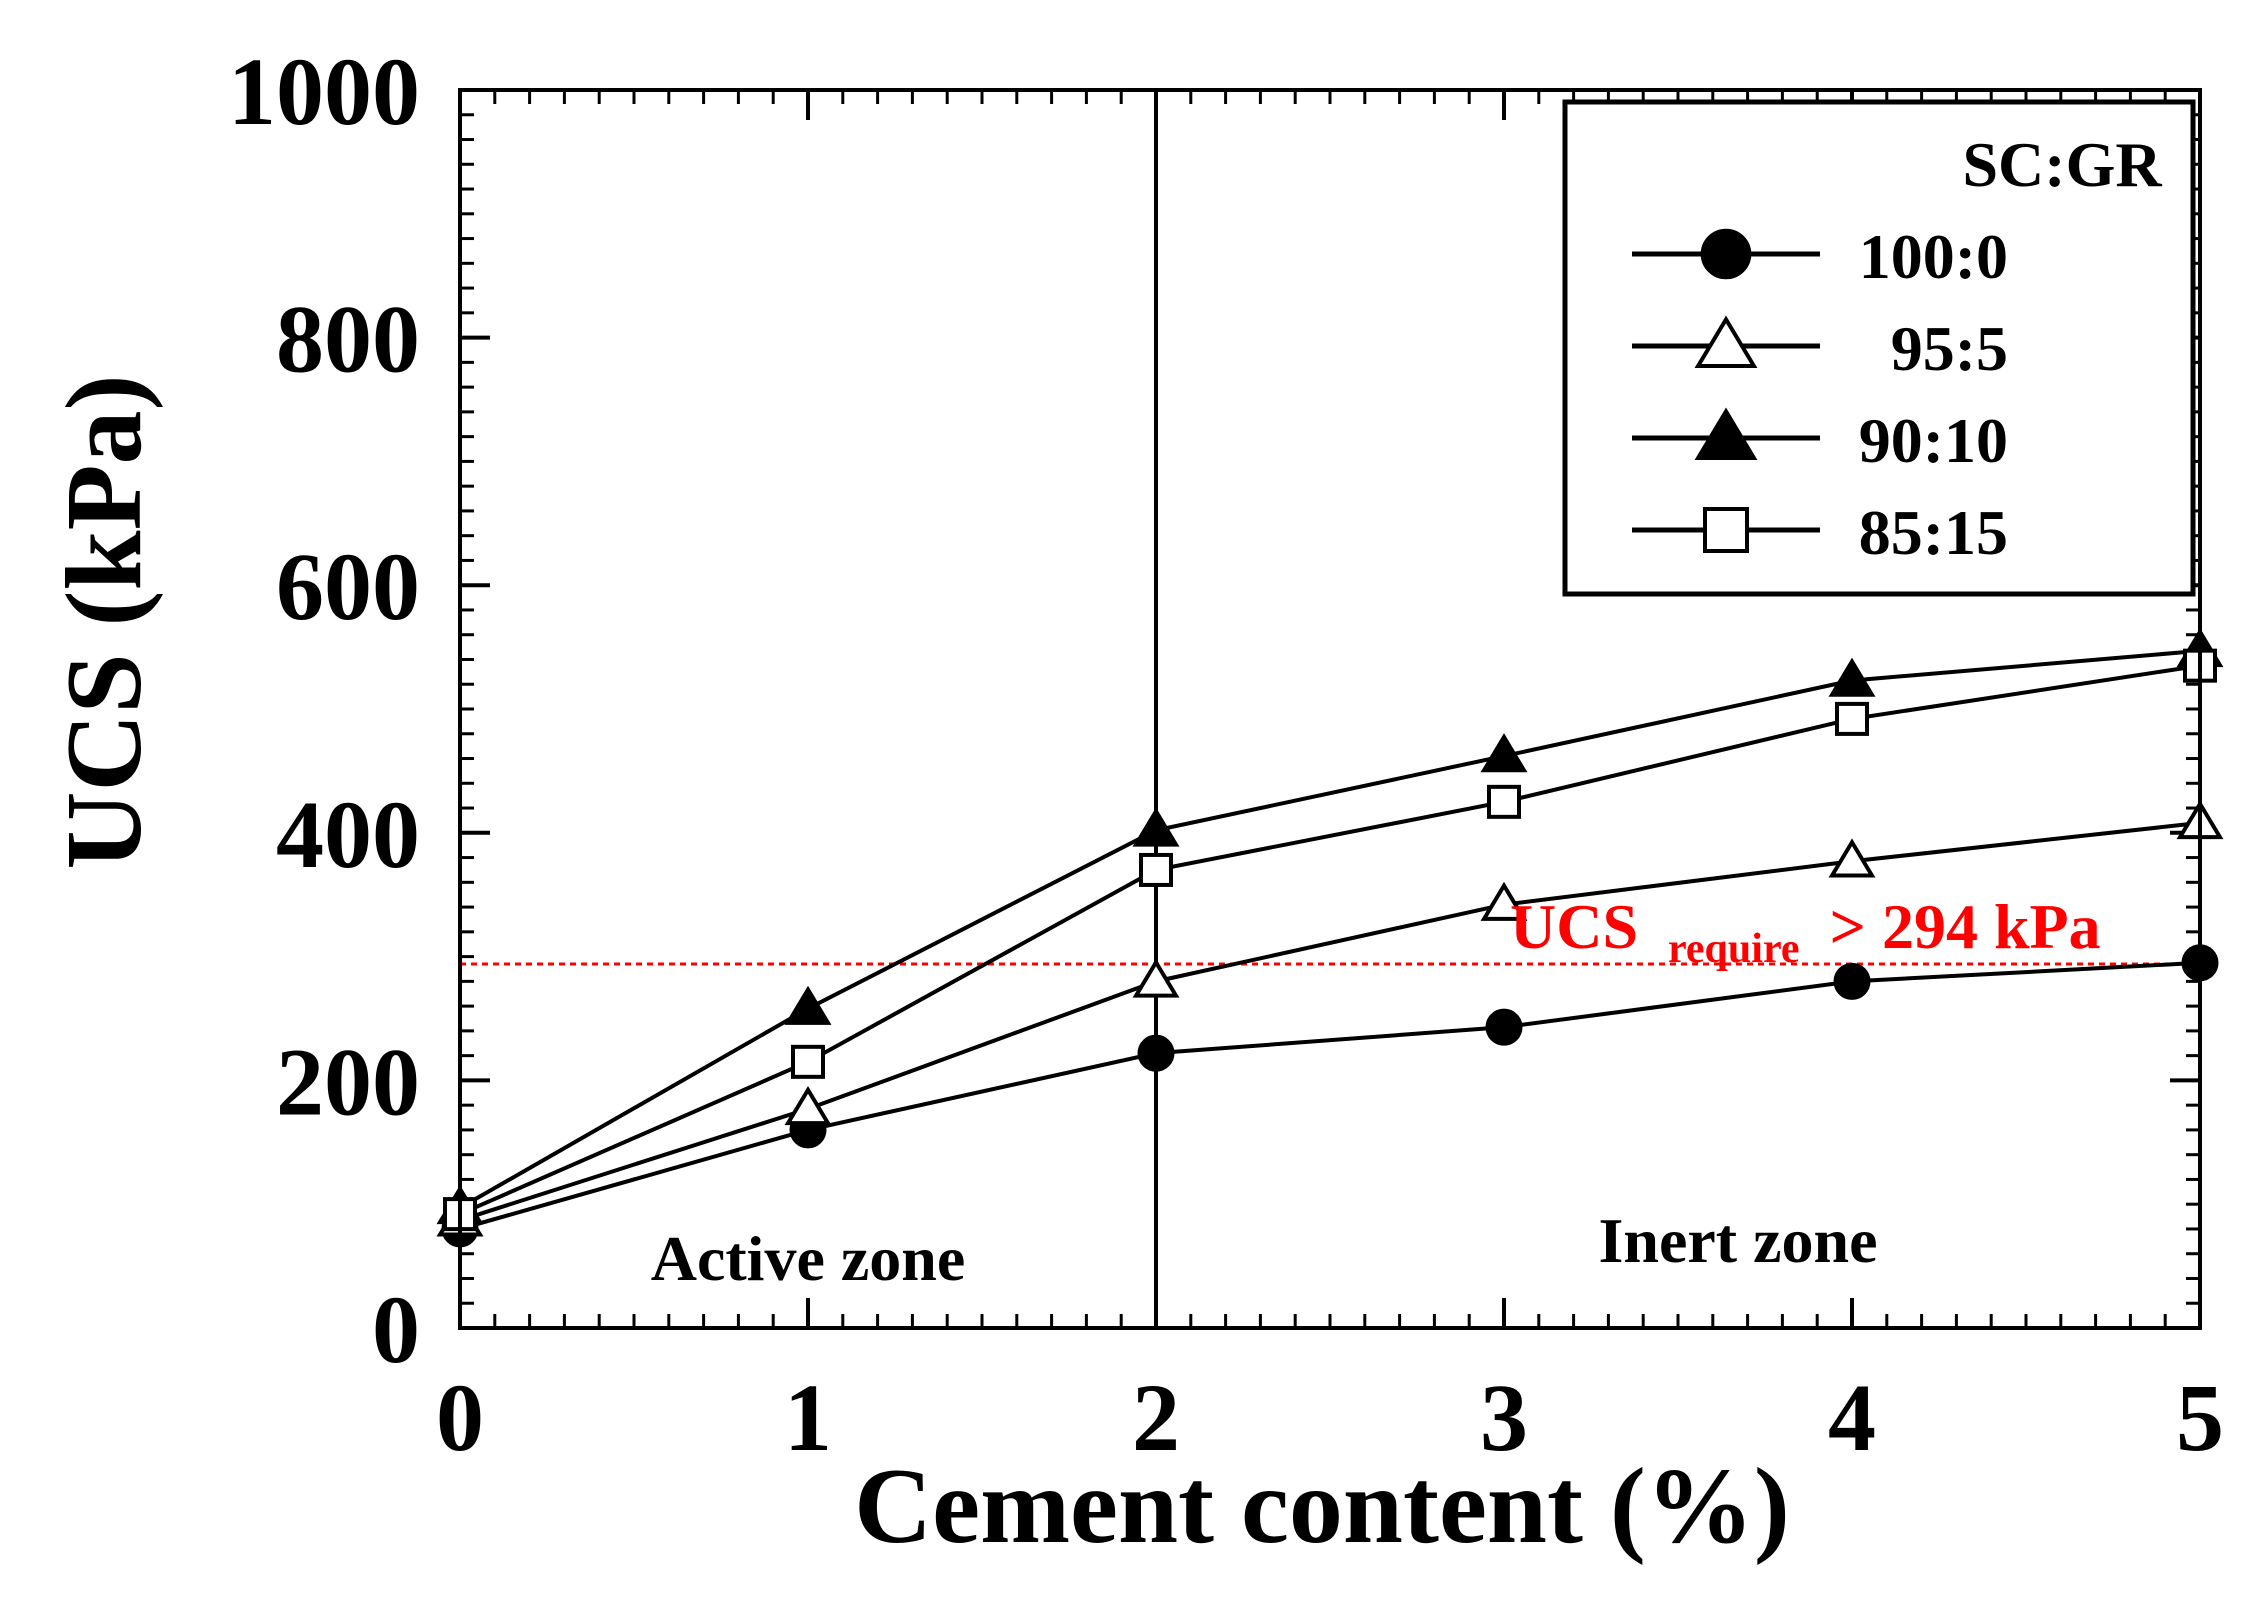  Describe the element at coordinates (1933, 532) in the screenshot. I see `legend-label: 85:15` at that location.